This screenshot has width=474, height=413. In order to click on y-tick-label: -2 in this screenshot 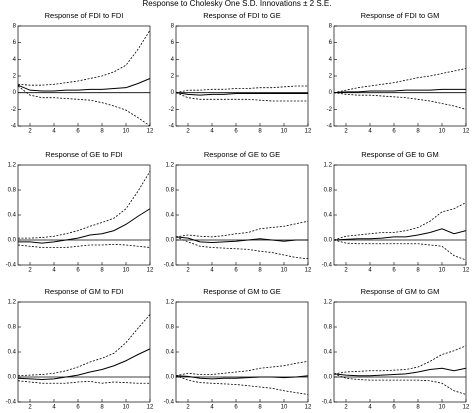, I will do `click(172, 110)`.